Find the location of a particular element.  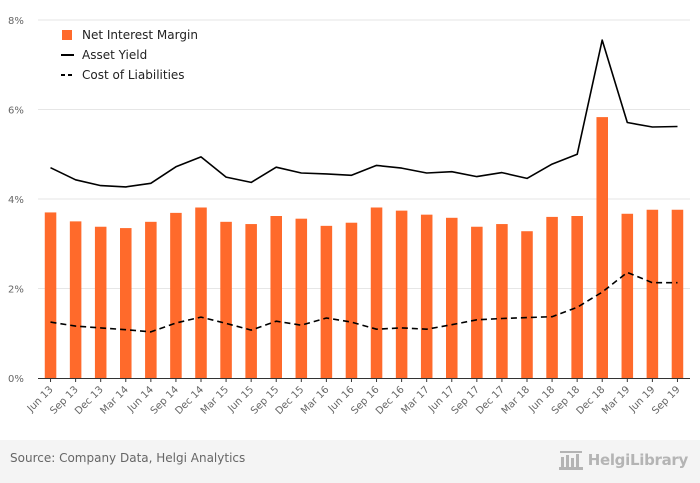

y-tick-label: 6% is located at coordinates (16, 111).